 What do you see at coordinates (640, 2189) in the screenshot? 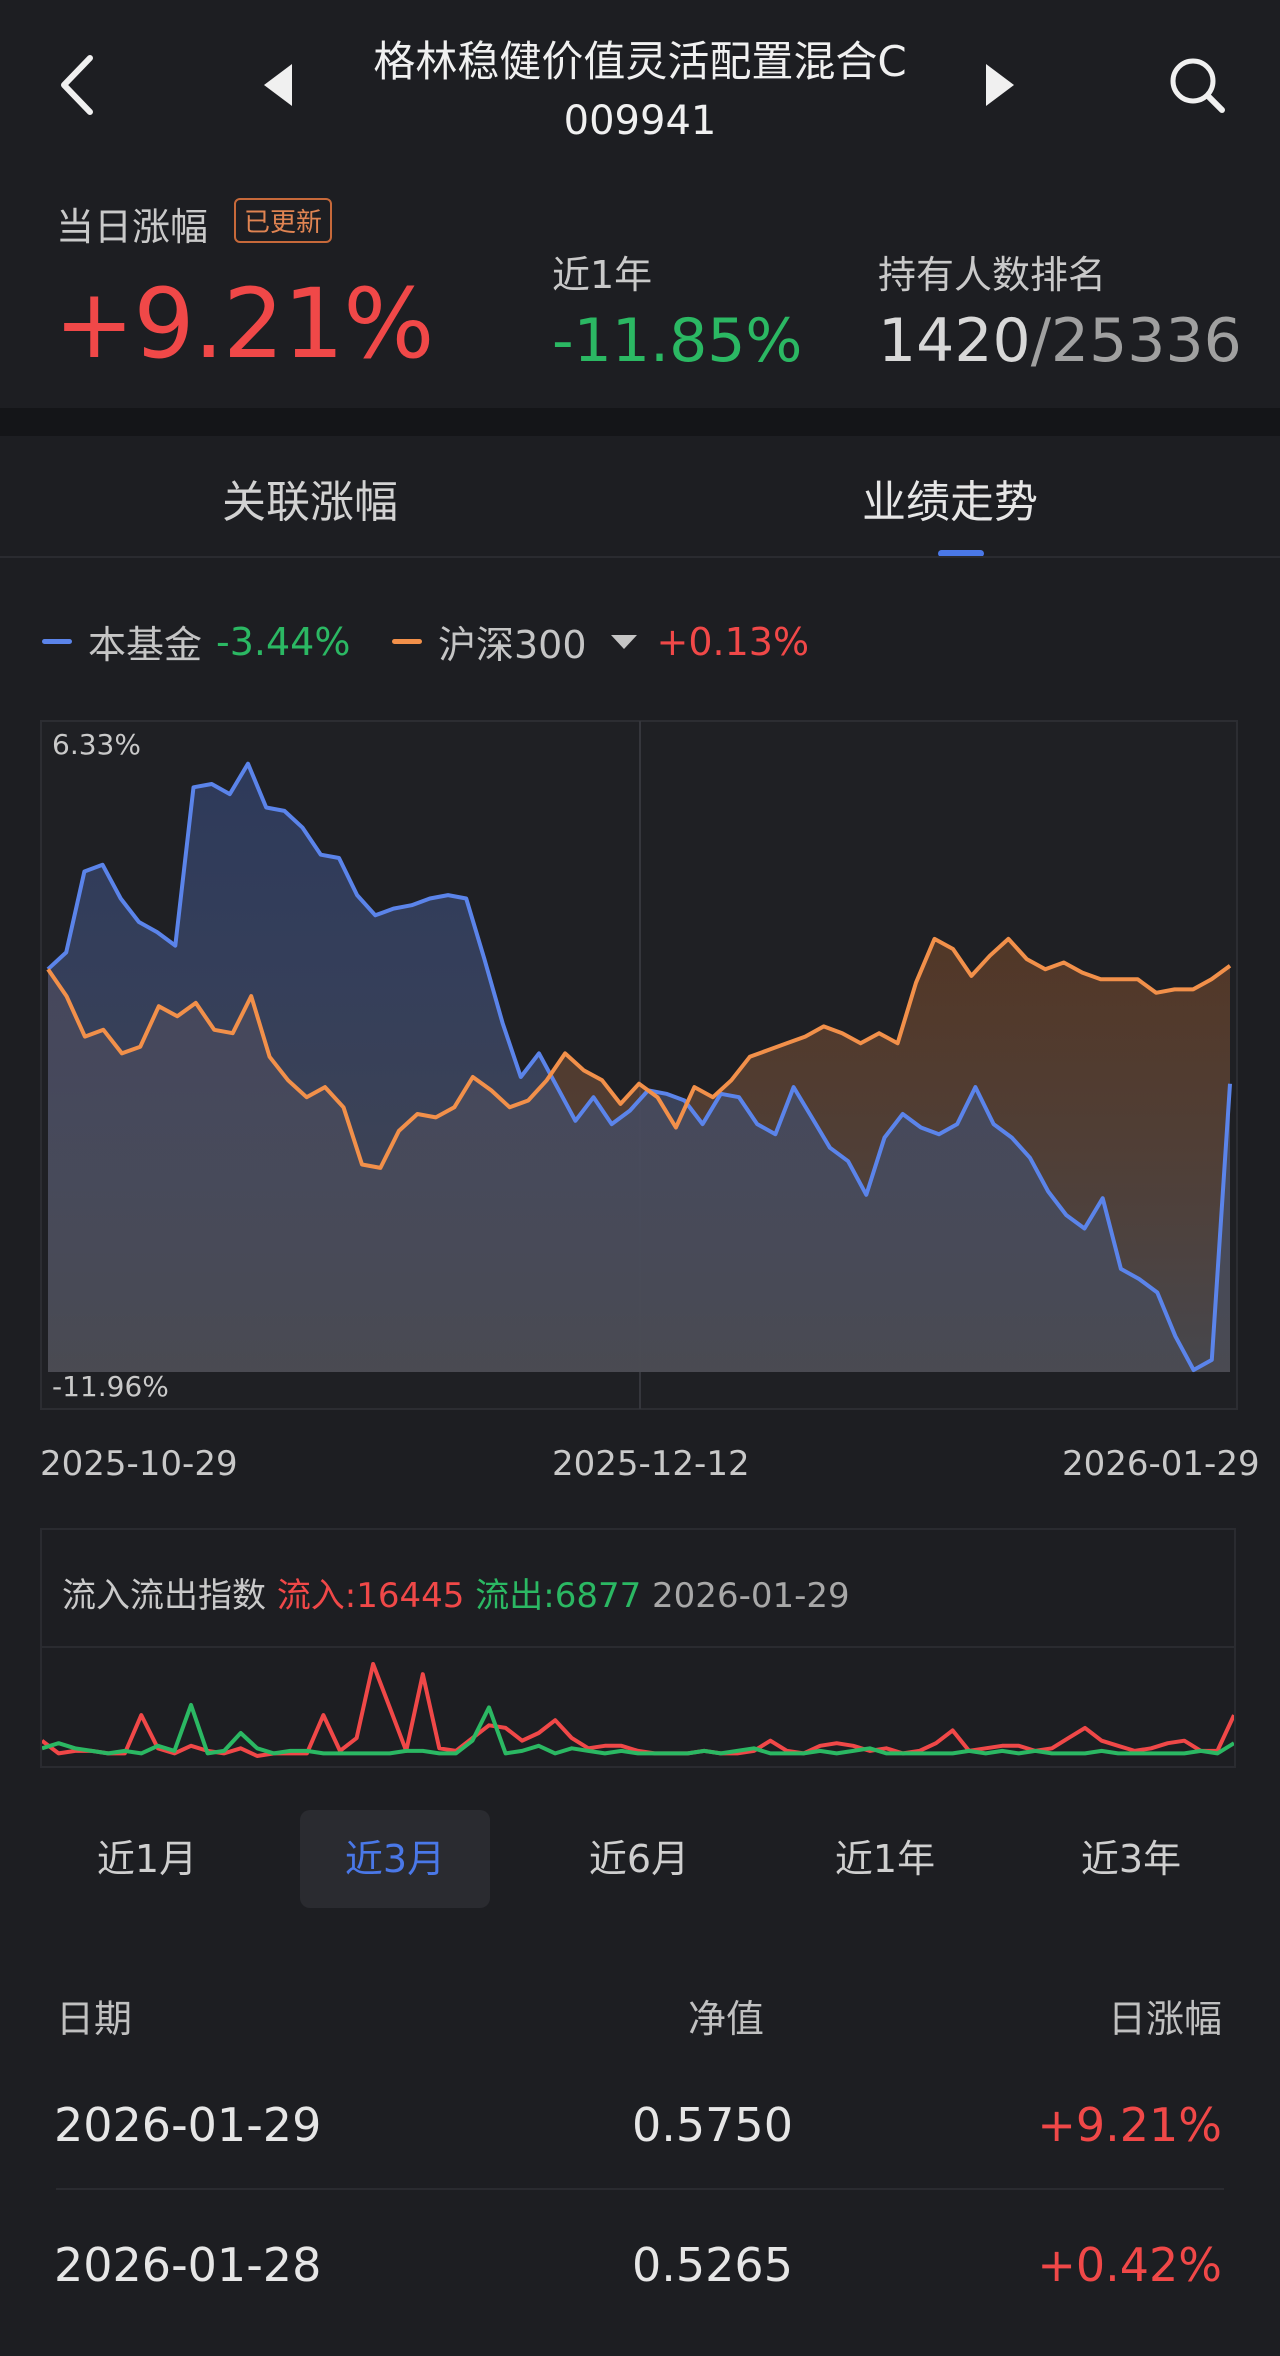
I see `row-divider` at bounding box center [640, 2189].